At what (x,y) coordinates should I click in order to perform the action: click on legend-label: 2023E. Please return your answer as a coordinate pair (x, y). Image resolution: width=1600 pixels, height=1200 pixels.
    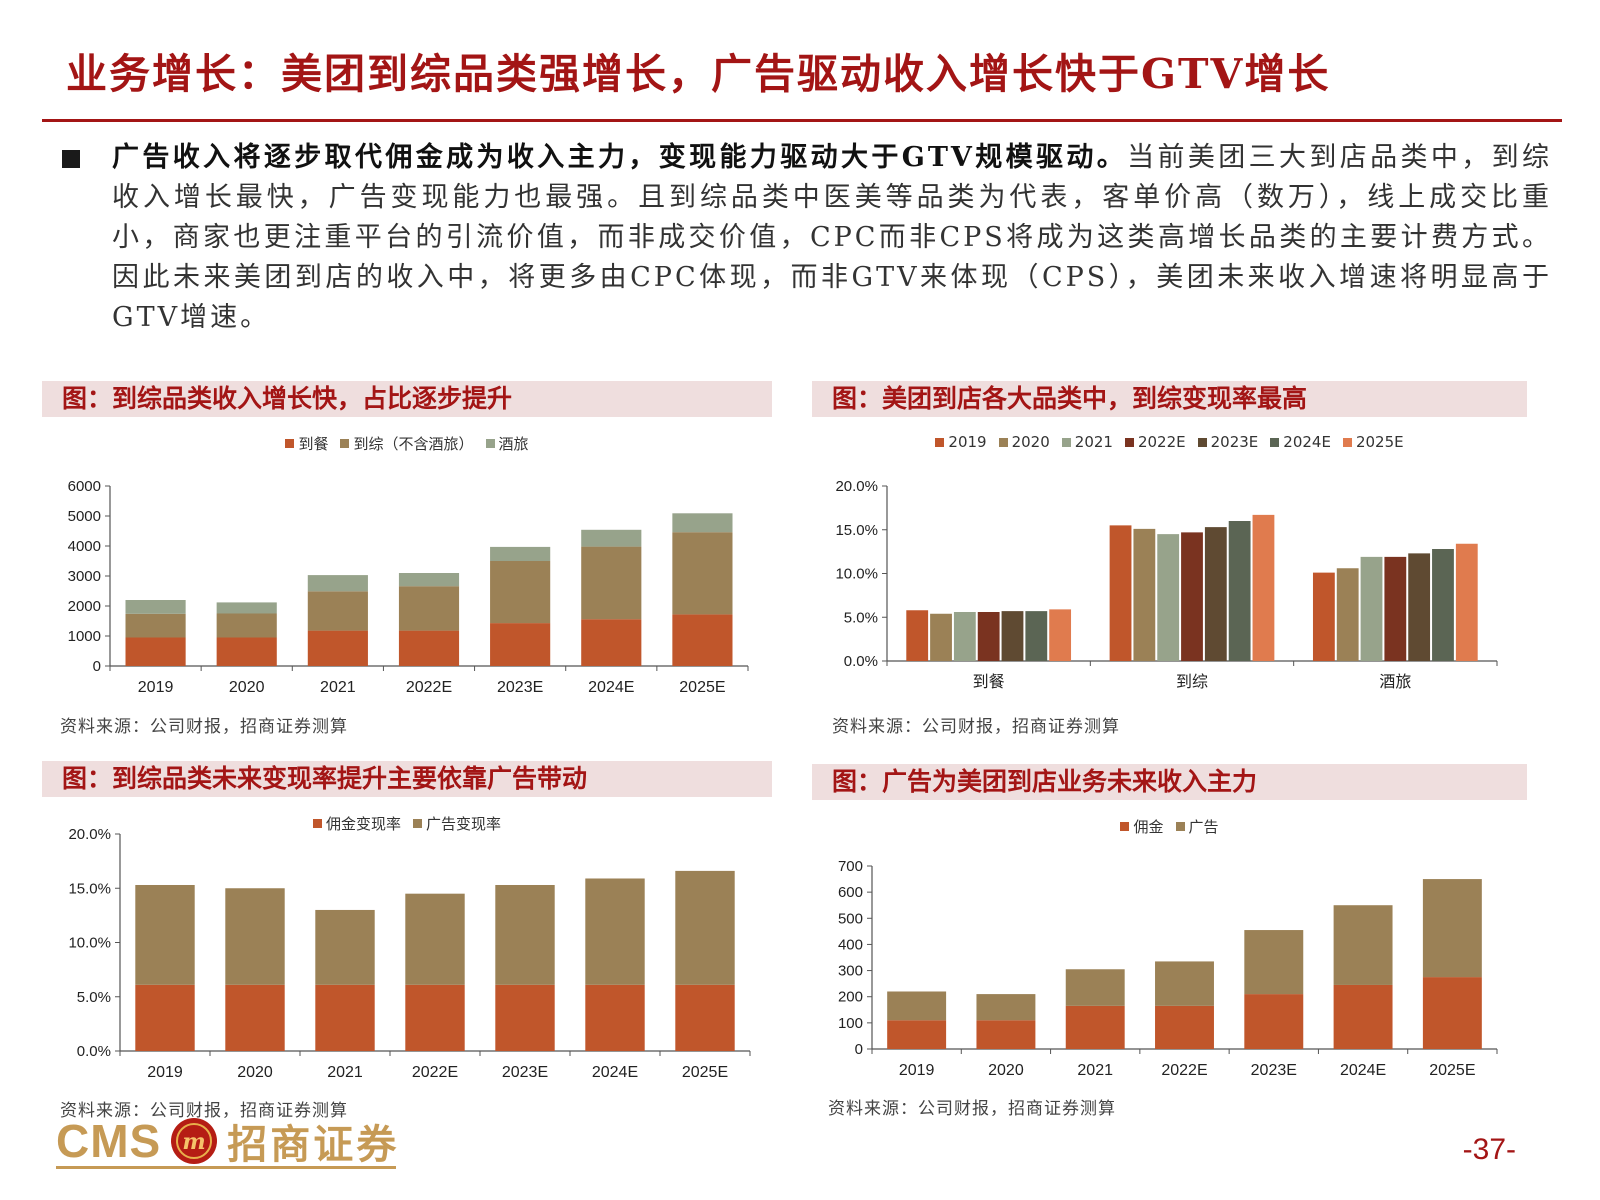
    Looking at the image, I should click on (1234, 442).